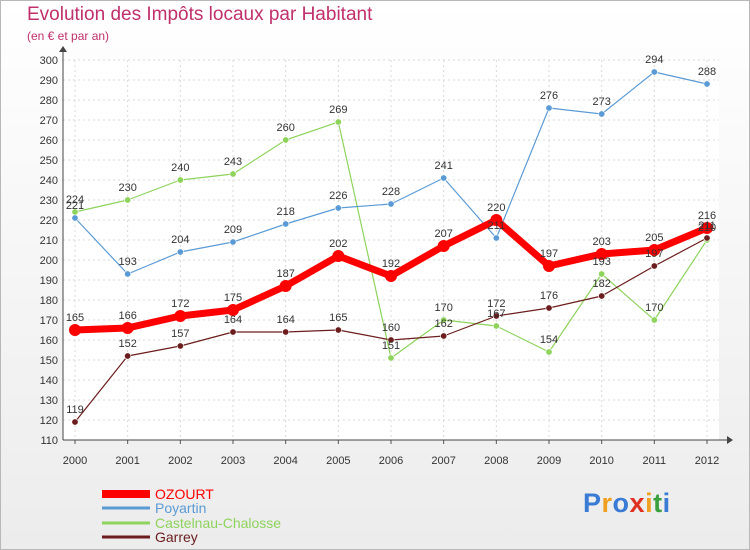 The image size is (750, 550). I want to click on y-tick-label: 220, so click(49, 221).